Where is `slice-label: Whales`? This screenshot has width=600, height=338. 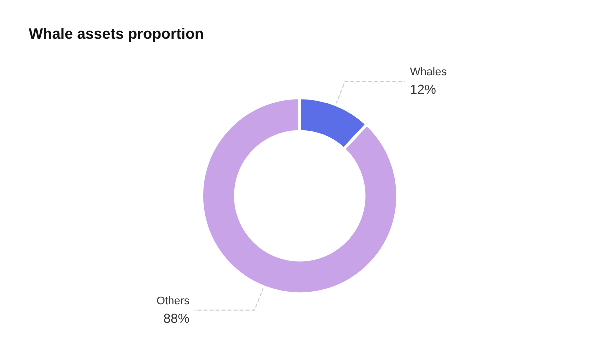
slice-label: Whales is located at coordinates (429, 72).